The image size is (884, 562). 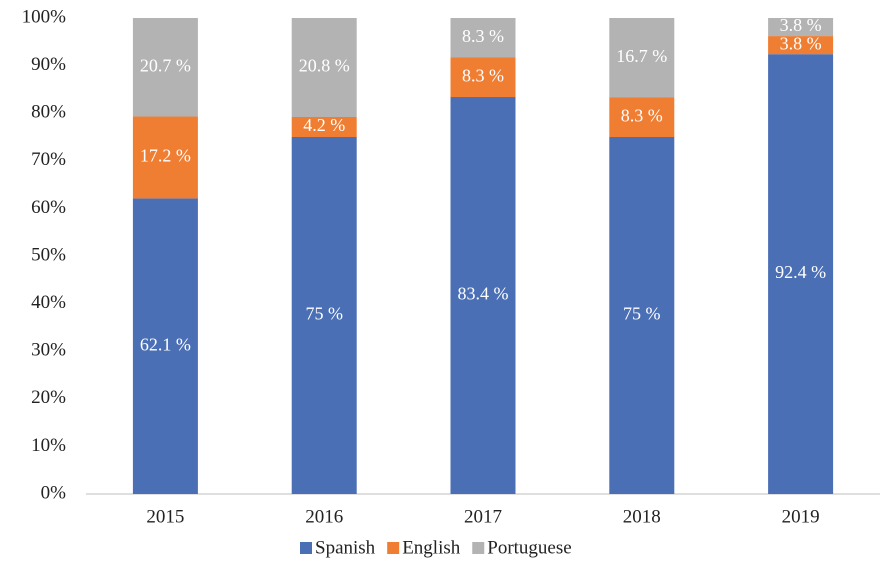 I want to click on x-tick-label: 2018, so click(x=642, y=516).